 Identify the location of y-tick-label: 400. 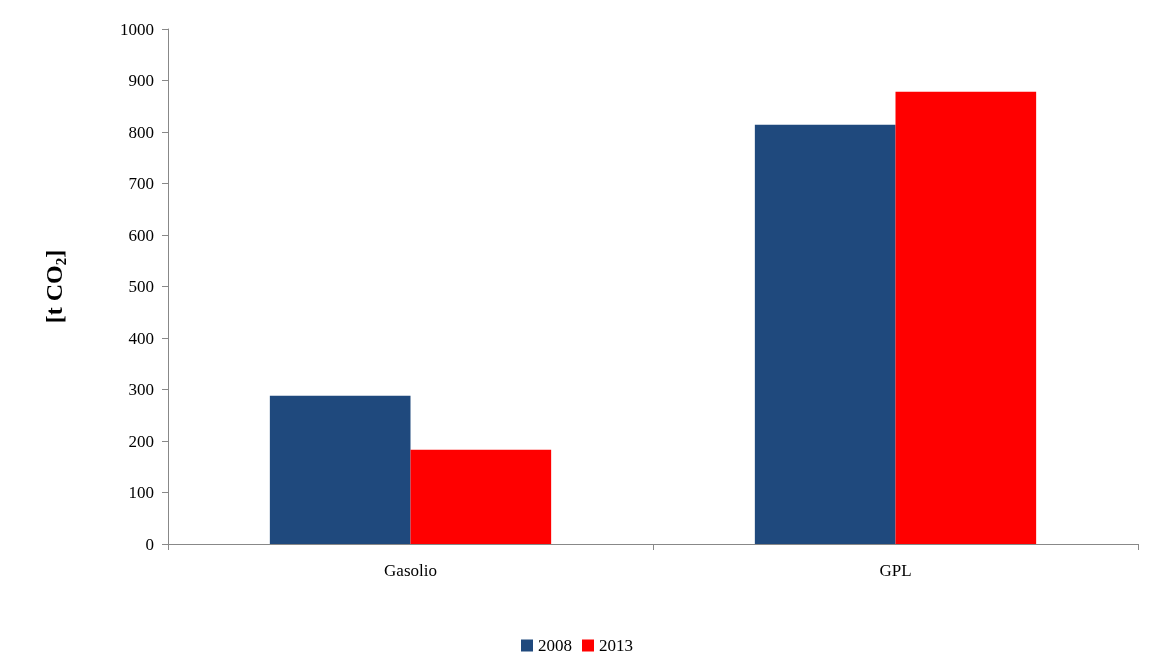
(141, 338).